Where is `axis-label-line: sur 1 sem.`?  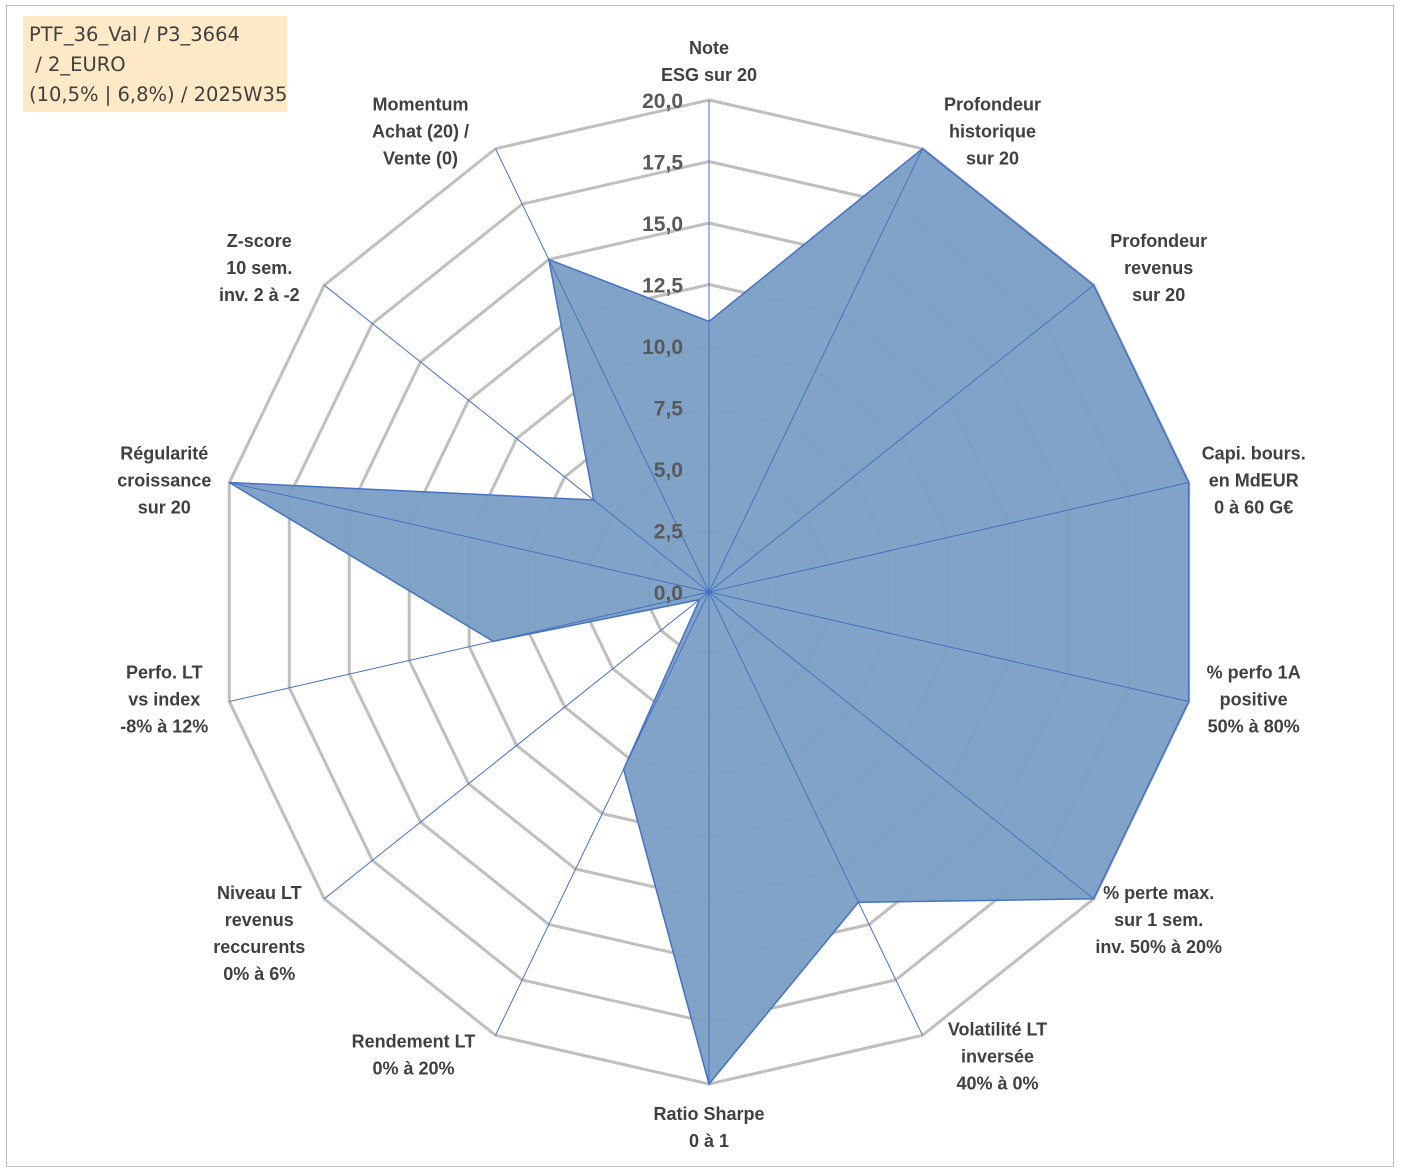 axis-label-line: sur 1 sem. is located at coordinates (1158, 920).